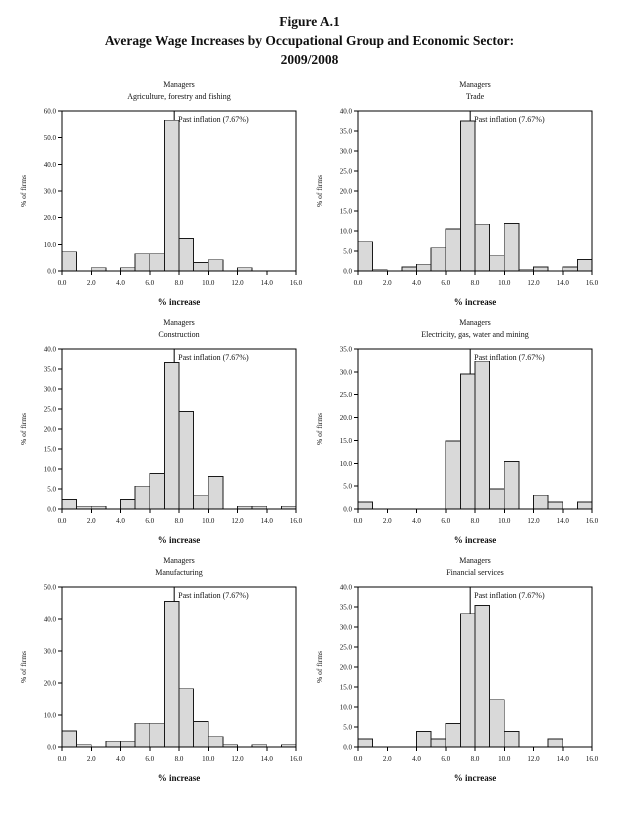 The image size is (619, 823). Describe the element at coordinates (309, 60) in the screenshot. I see `figure-subtitle: 2009/2008` at that location.